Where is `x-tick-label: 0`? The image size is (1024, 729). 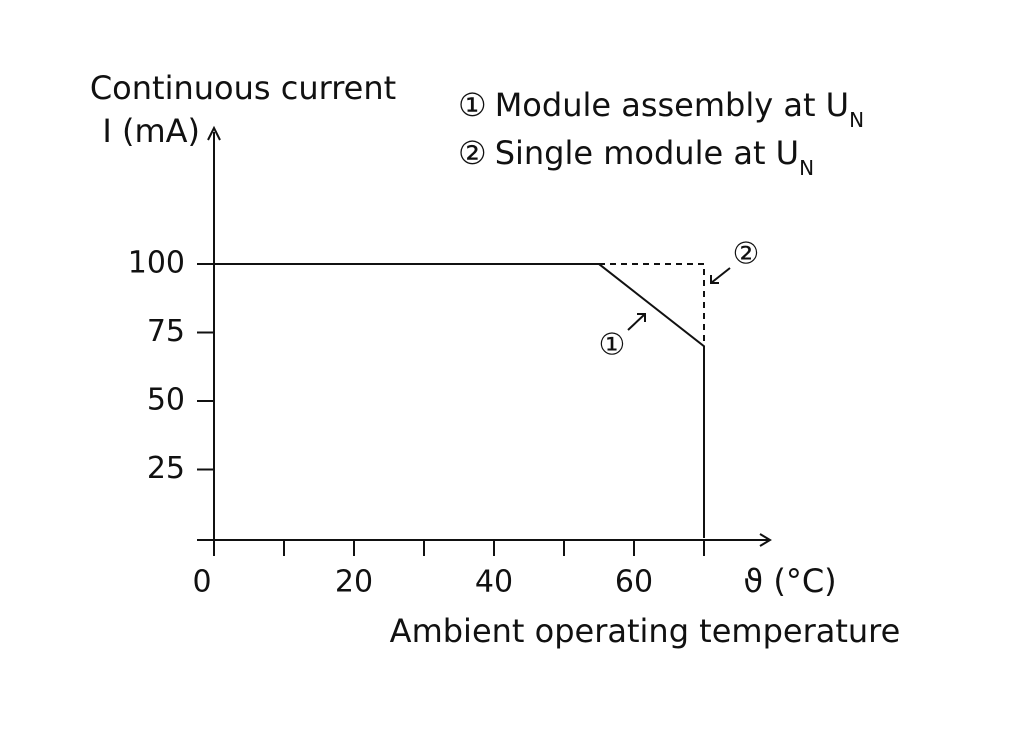 x-tick-label: 0 is located at coordinates (201, 582).